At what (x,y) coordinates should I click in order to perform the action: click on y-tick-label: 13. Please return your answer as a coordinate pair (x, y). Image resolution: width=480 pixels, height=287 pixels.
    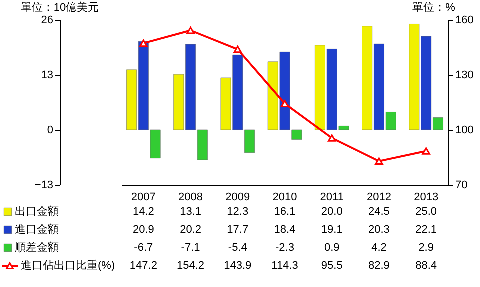
    Looking at the image, I should click on (47, 76).